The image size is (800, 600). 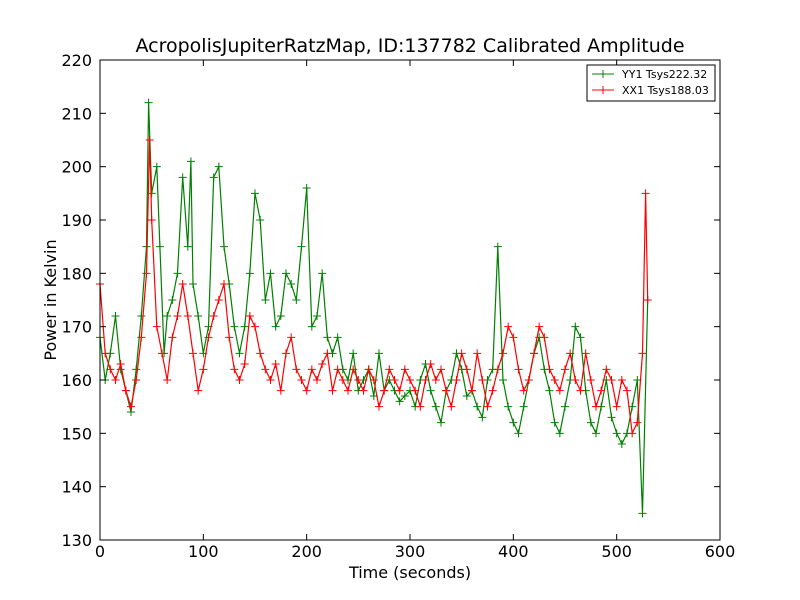 What do you see at coordinates (616, 551) in the screenshot?
I see `x-tick-label: 500` at bounding box center [616, 551].